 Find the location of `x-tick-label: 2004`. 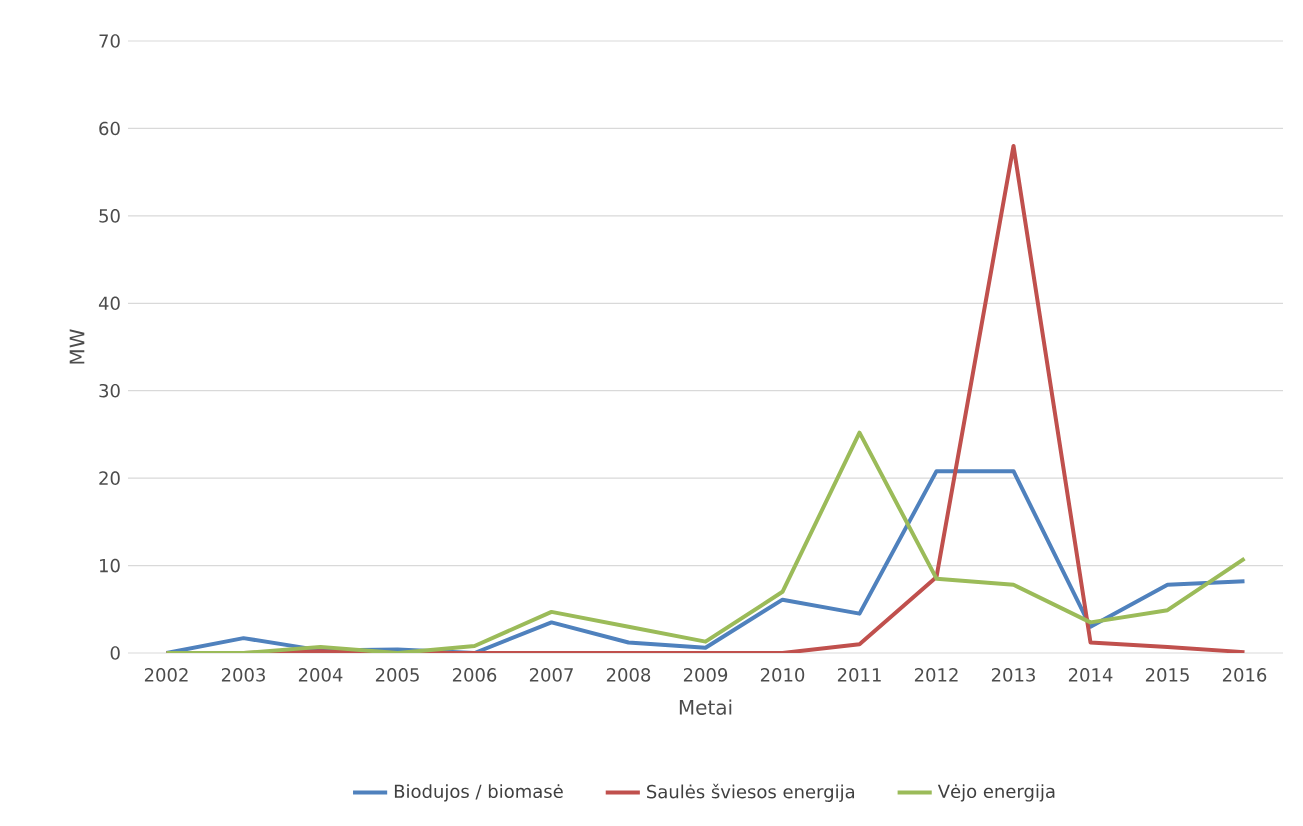

x-tick-label: 2004 is located at coordinates (320, 675).